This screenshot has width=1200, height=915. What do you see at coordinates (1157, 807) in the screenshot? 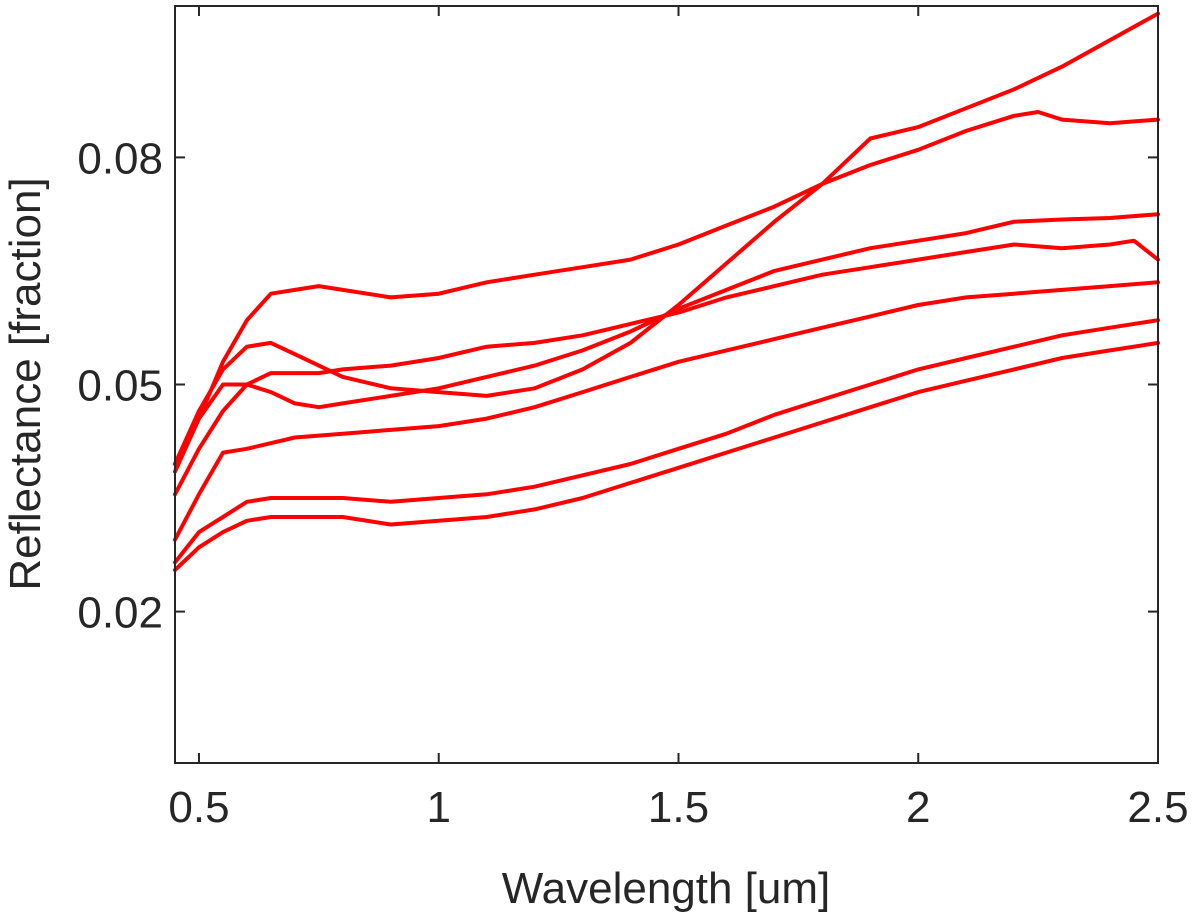
I see `x-tick-label: 2.5` at bounding box center [1157, 807].